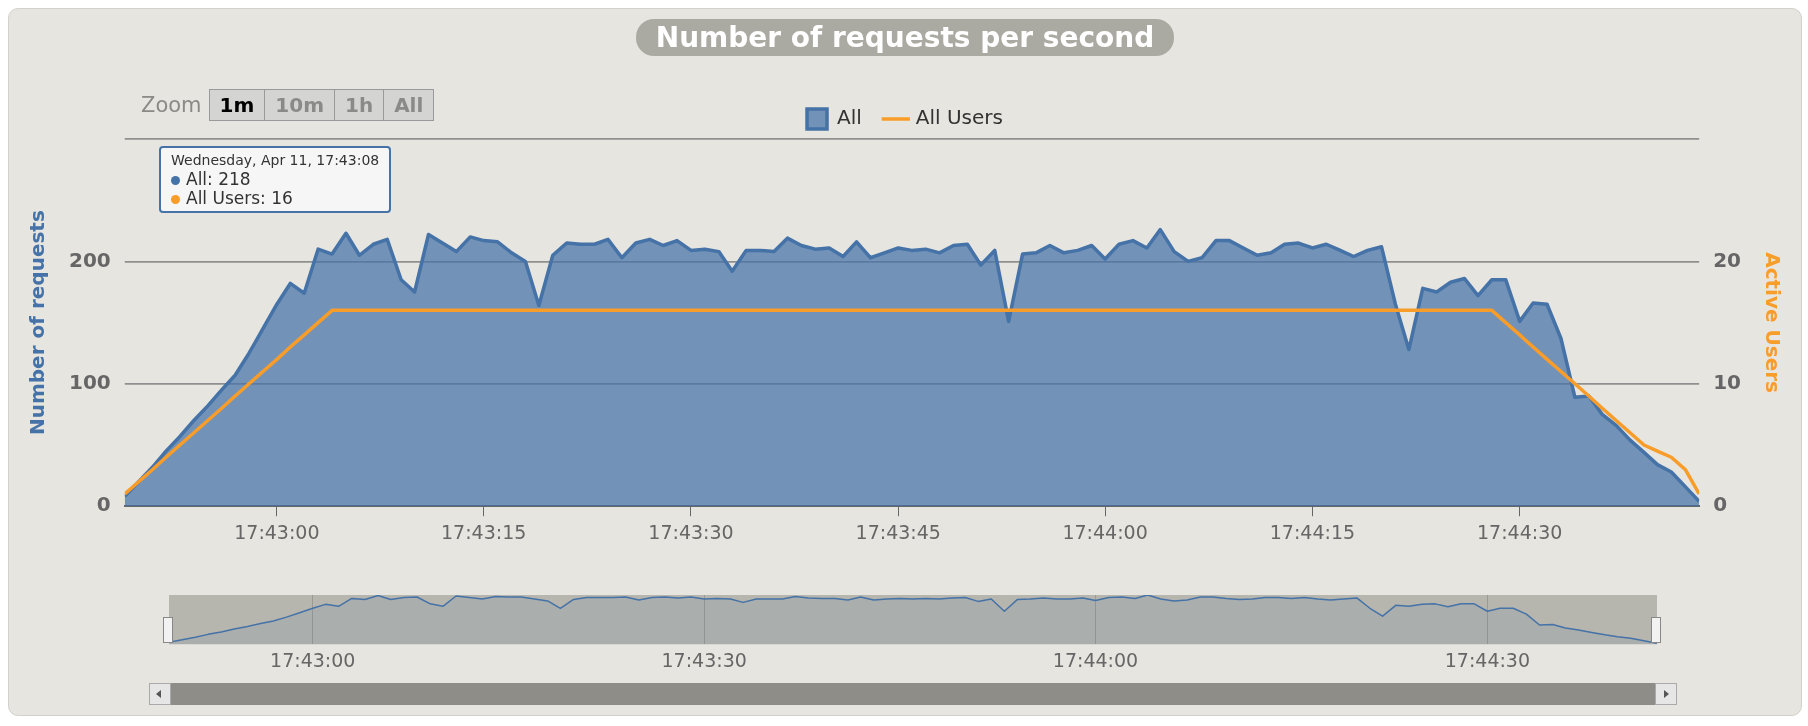 The height and width of the screenshot is (726, 1808). What do you see at coordinates (90, 259) in the screenshot?
I see `y-tick-label: 200` at bounding box center [90, 259].